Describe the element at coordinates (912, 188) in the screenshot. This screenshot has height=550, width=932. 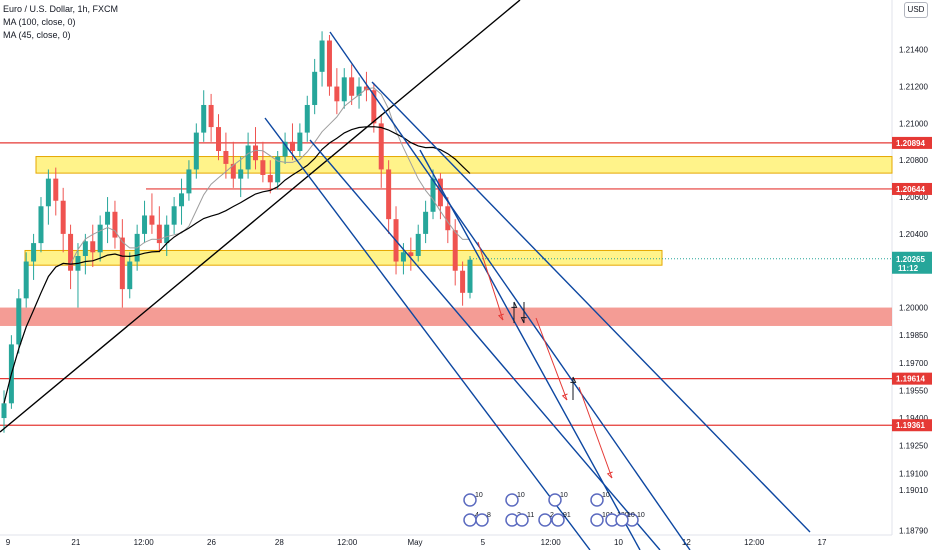
I see `level-badge` at that location.